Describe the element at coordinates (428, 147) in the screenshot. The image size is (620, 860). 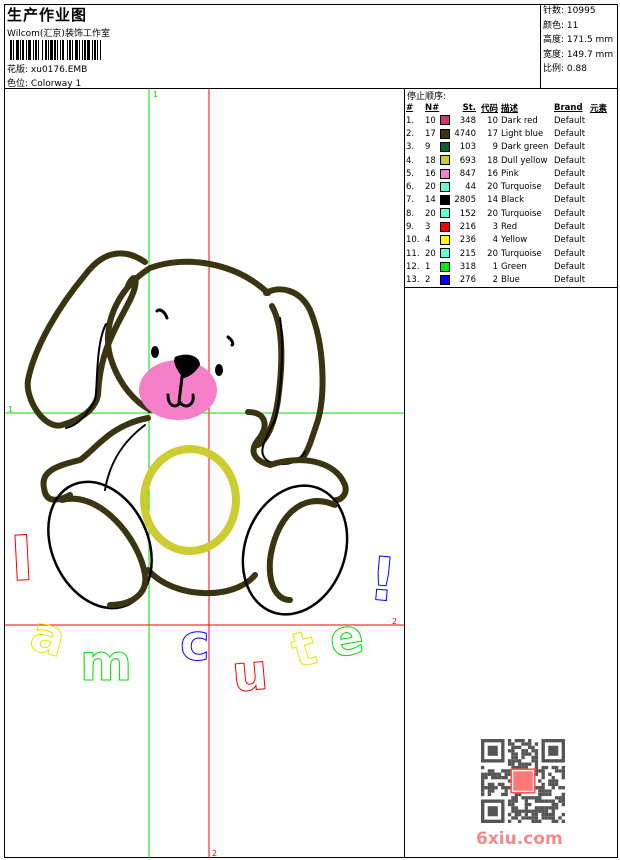
I see `row-number: 9` at that location.